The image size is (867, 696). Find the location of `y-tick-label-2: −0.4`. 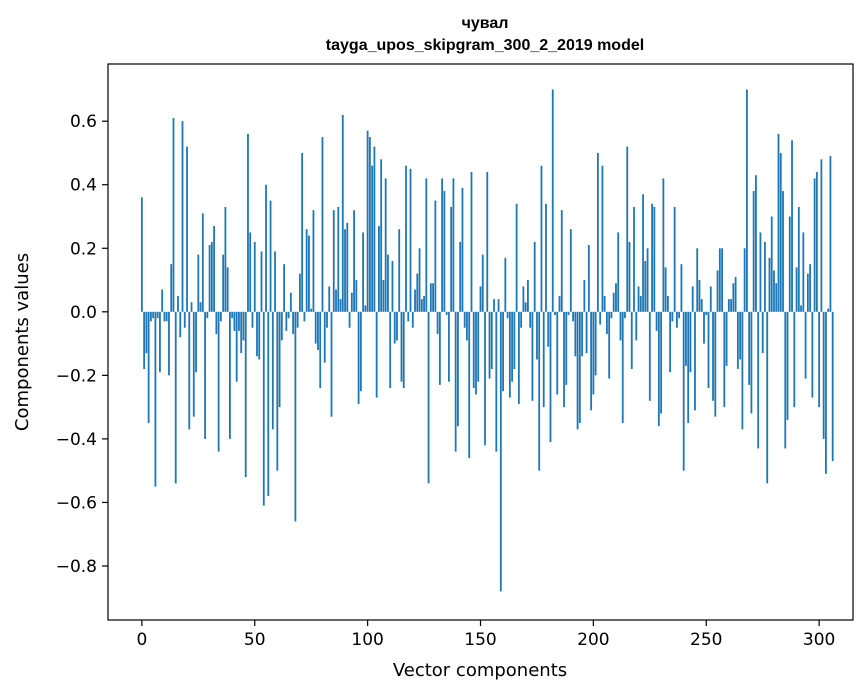

y-tick-label-2: −0.4 is located at coordinates (76, 440).